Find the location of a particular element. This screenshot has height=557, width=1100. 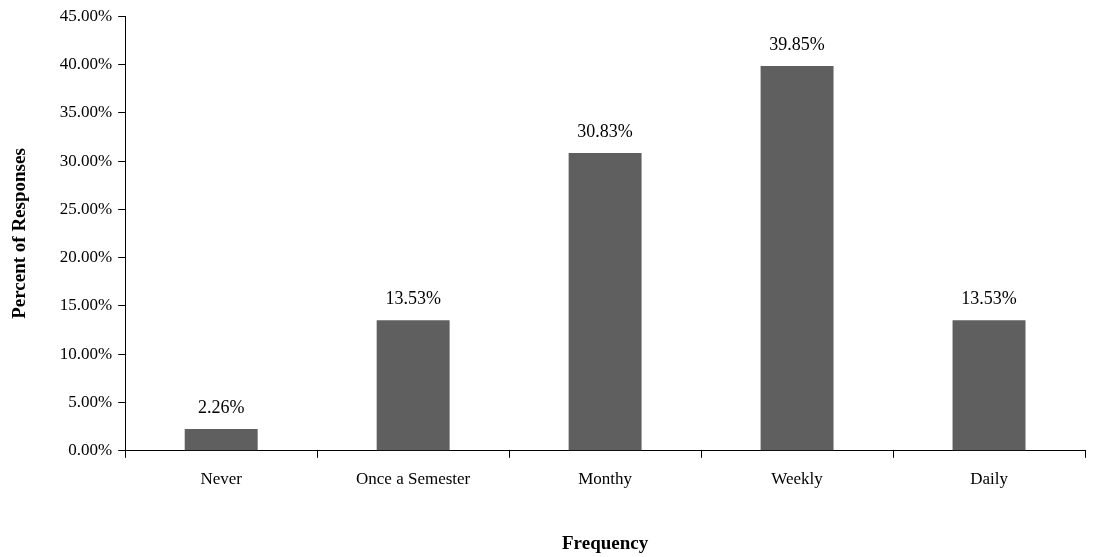

data-label: 30.83% is located at coordinates (605, 130).